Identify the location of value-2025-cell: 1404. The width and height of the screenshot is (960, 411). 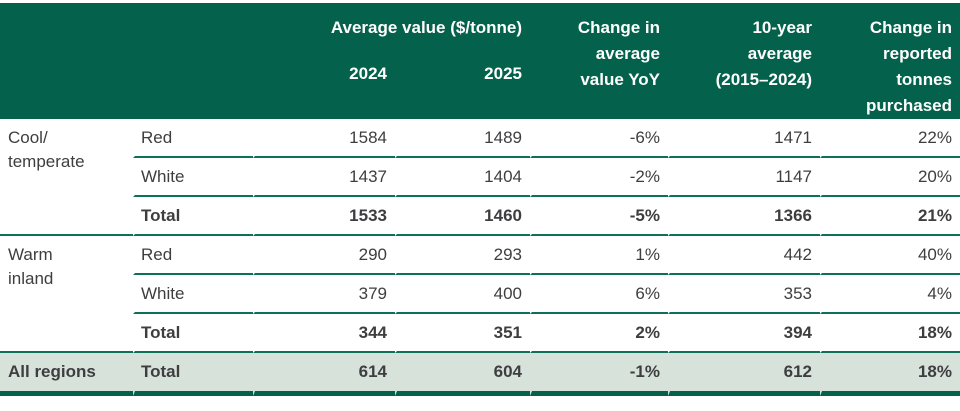
(462, 177).